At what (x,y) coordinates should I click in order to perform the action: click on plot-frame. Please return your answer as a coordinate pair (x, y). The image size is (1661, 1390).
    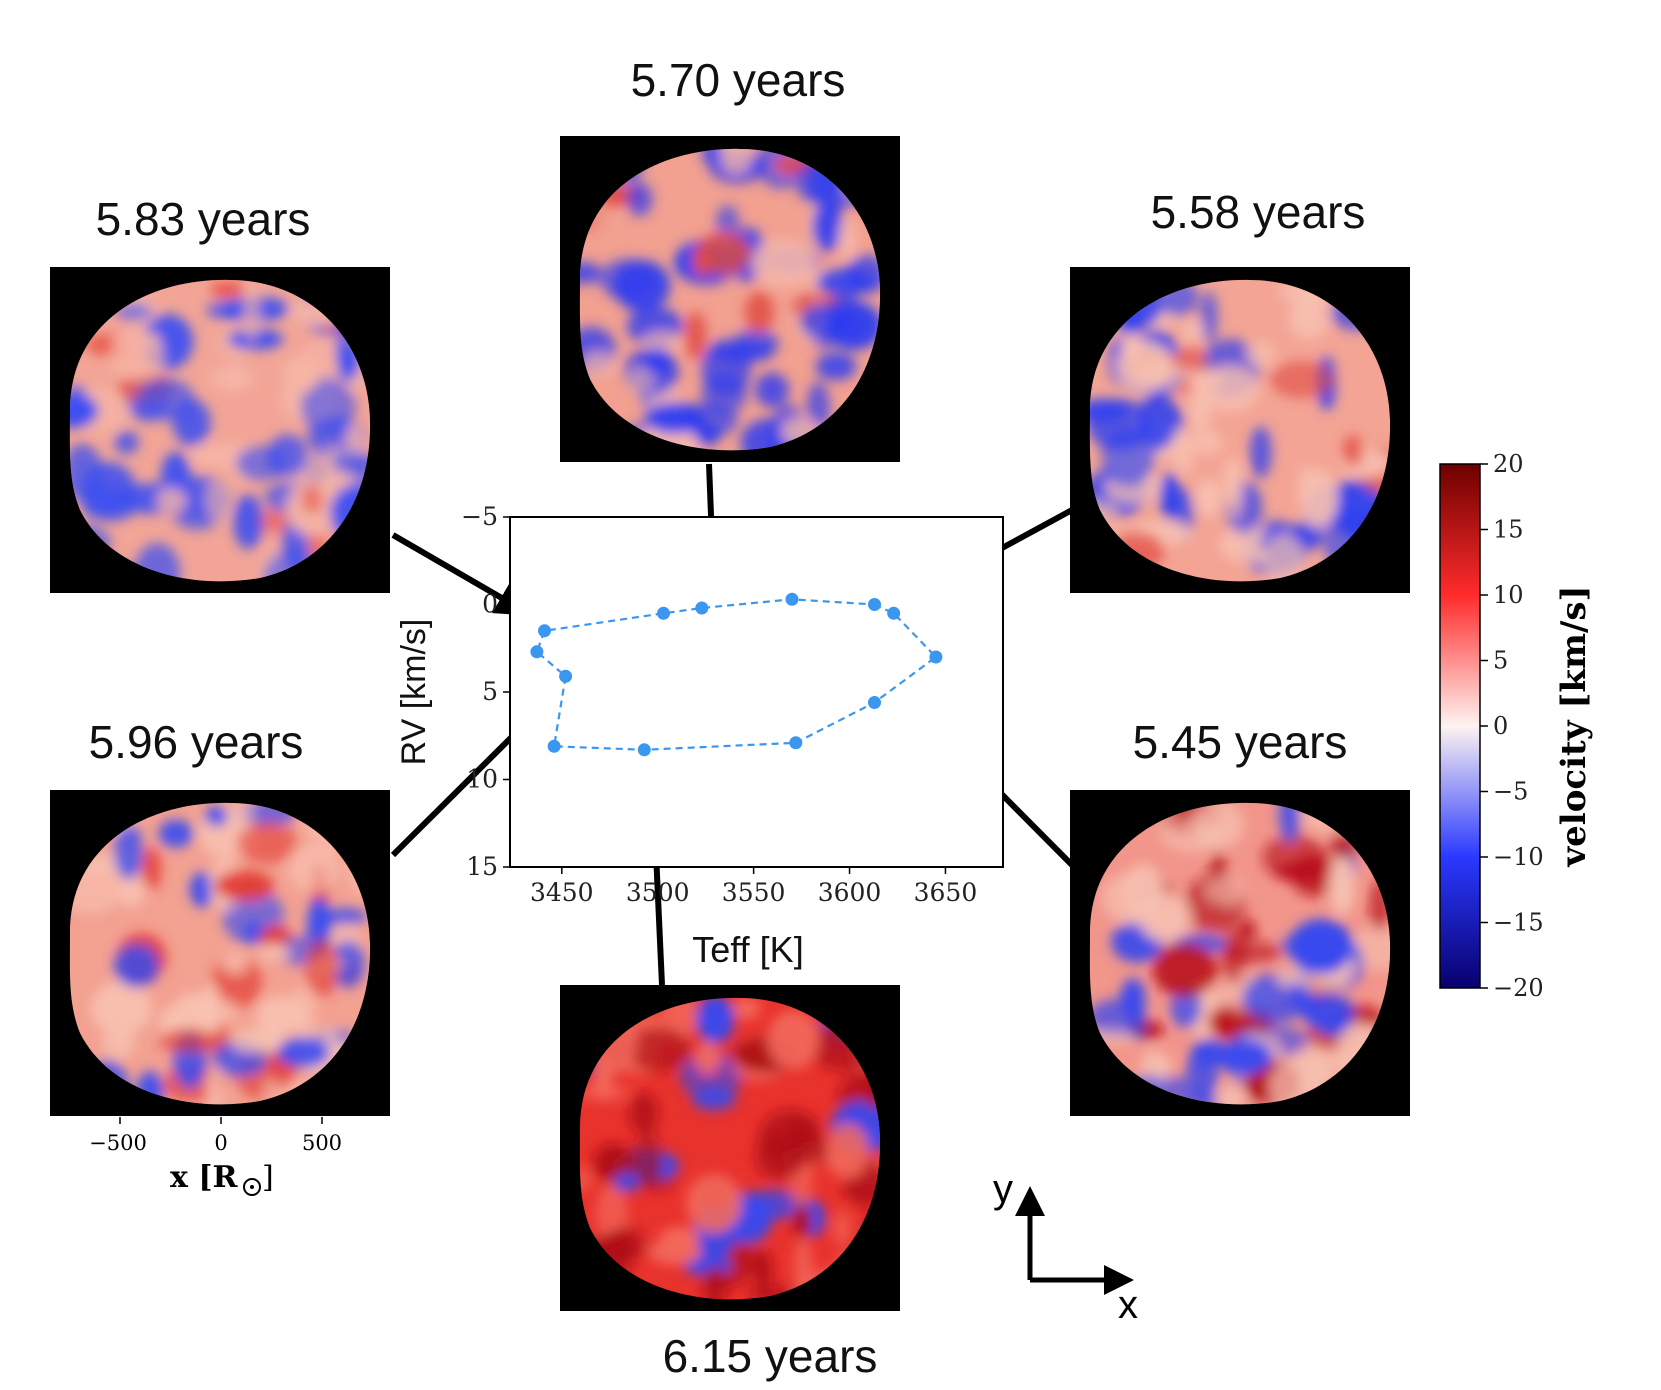
    Looking at the image, I should click on (756, 692).